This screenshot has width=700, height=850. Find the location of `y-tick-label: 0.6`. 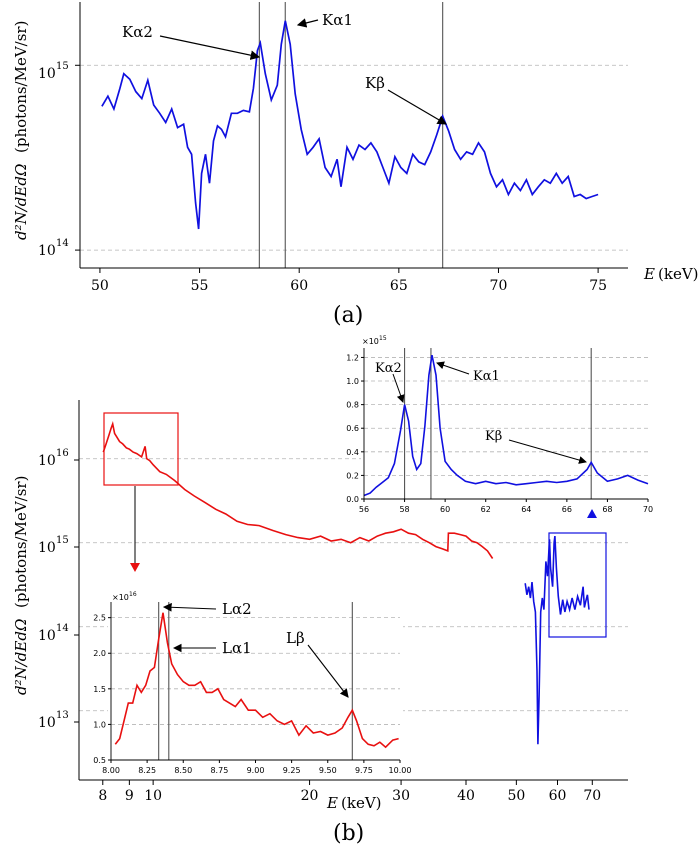

y-tick-label: 0.6 is located at coordinates (352, 428).